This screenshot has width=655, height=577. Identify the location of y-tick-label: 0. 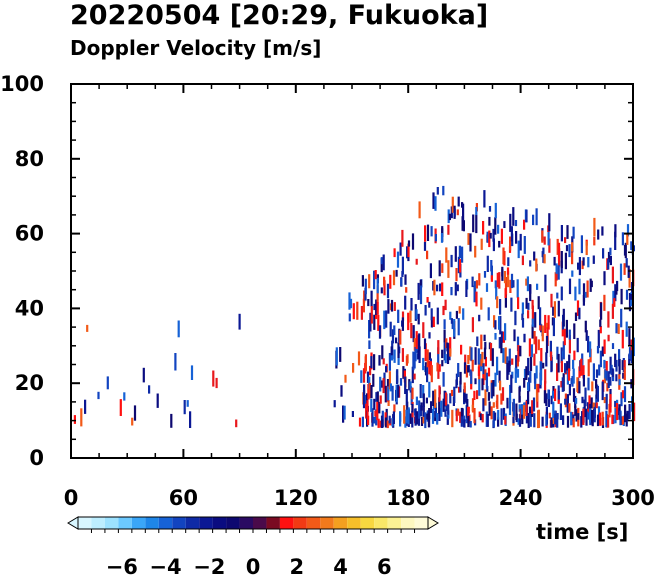
(36, 458).